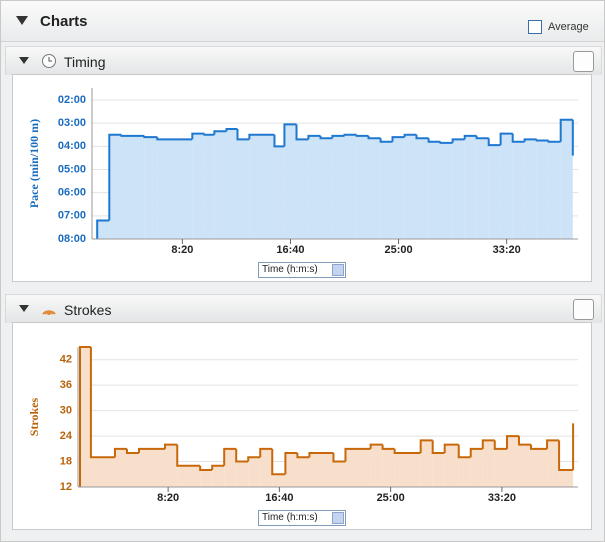 This screenshot has width=605, height=542. Describe the element at coordinates (88, 310) in the screenshot. I see `section-title: Strokes` at that location.